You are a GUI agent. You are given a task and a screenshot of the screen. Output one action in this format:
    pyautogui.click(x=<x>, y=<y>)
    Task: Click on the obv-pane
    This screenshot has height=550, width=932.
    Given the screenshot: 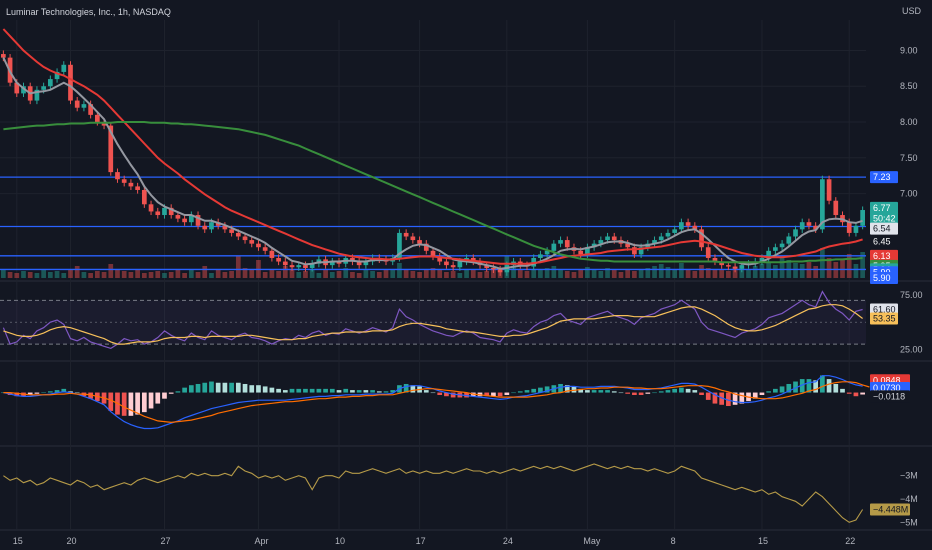 What is the action you would take?
    pyautogui.click(x=433, y=493)
    